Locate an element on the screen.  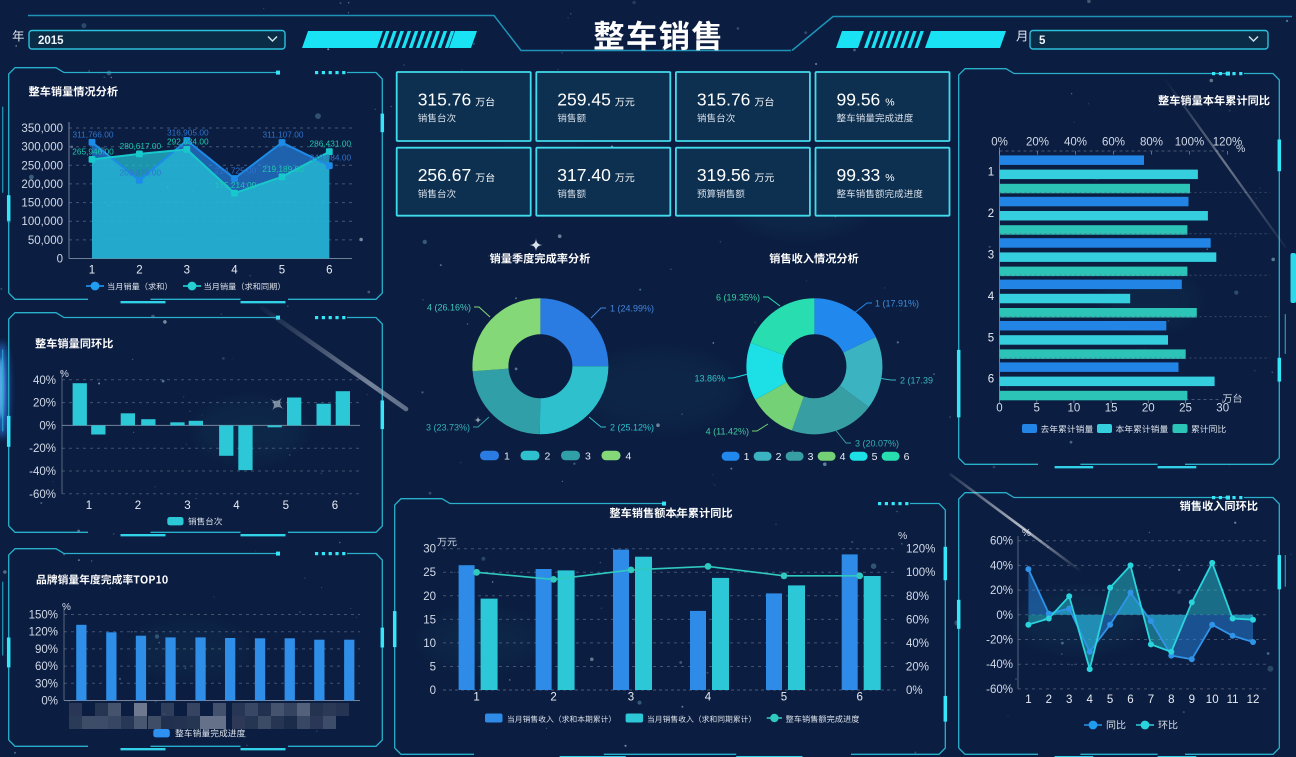
svg-text: 219,189.00 is located at coordinates (283, 169).